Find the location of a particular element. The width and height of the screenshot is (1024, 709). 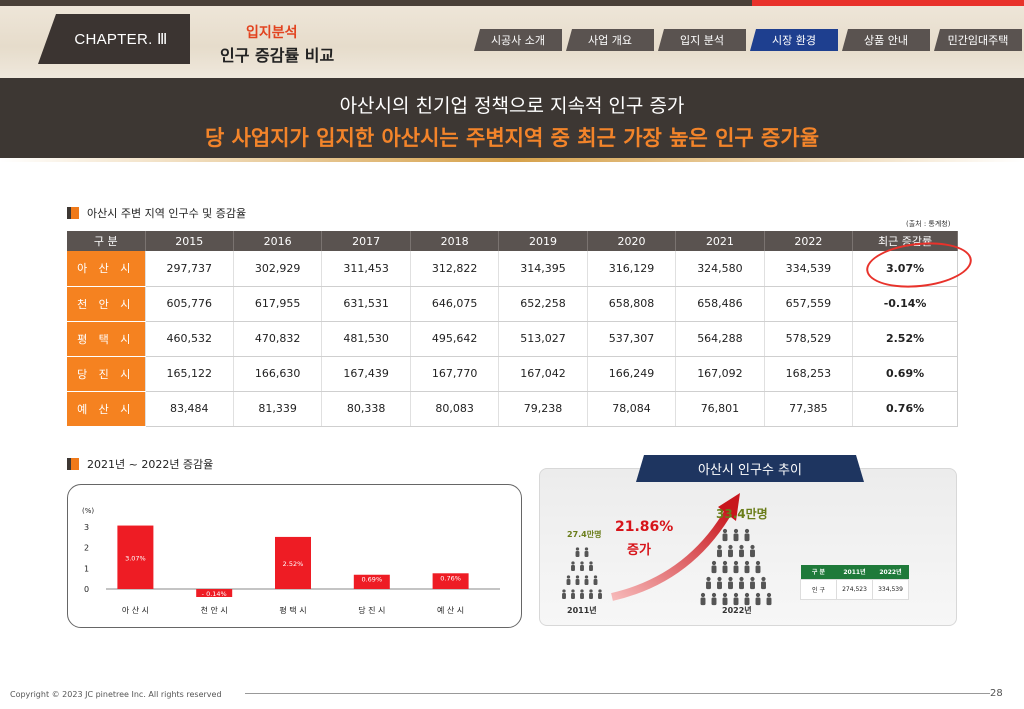

population-cell: 166,630 is located at coordinates (278, 374).